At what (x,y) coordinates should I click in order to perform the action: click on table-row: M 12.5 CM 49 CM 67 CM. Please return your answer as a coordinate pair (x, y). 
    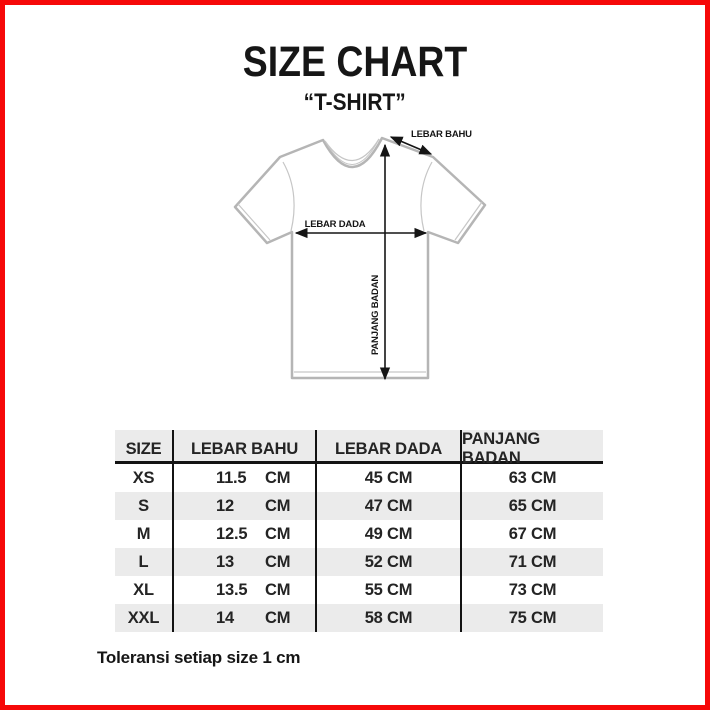
    Looking at the image, I should click on (359, 534).